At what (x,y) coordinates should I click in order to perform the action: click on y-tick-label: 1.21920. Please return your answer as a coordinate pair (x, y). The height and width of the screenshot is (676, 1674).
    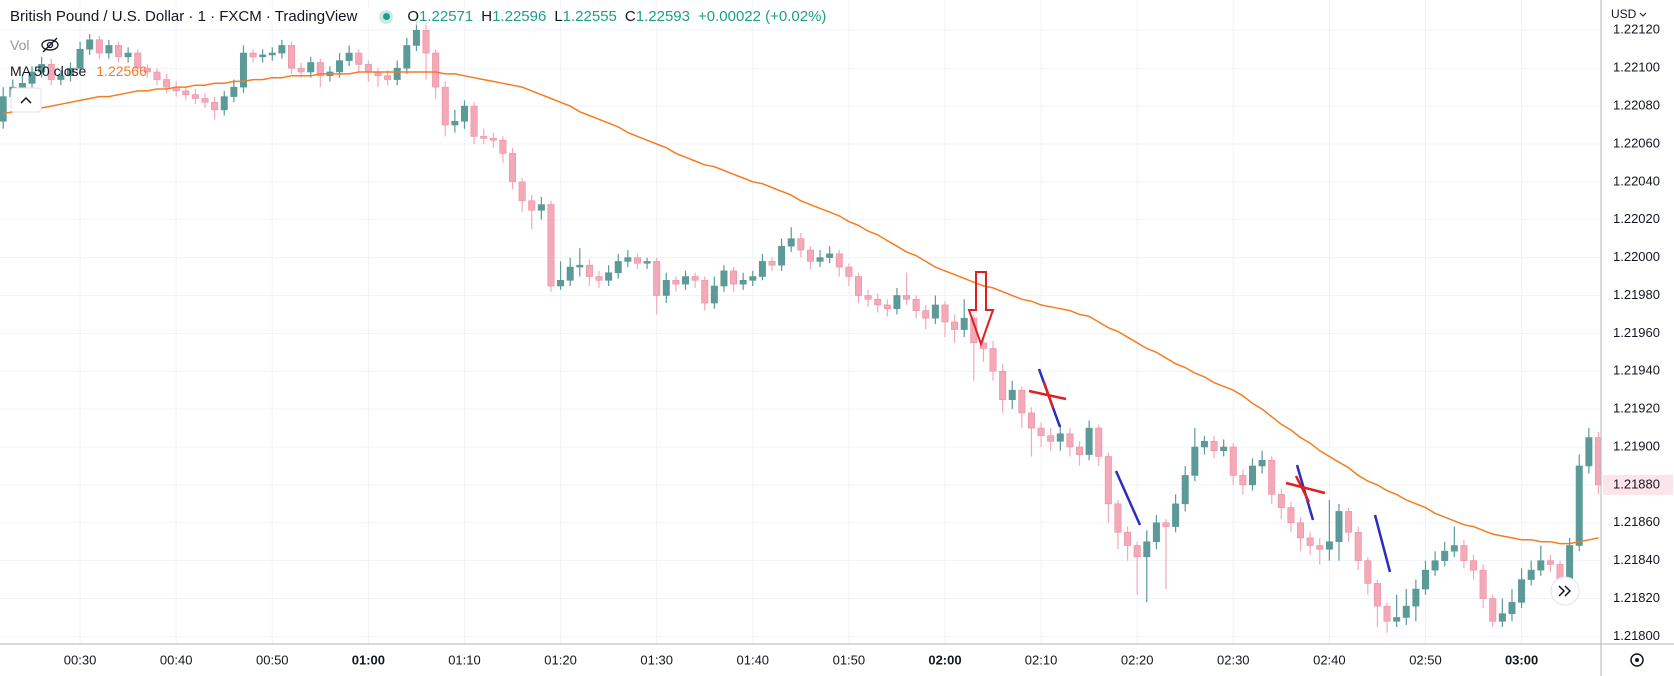
    Looking at the image, I should click on (1636, 408).